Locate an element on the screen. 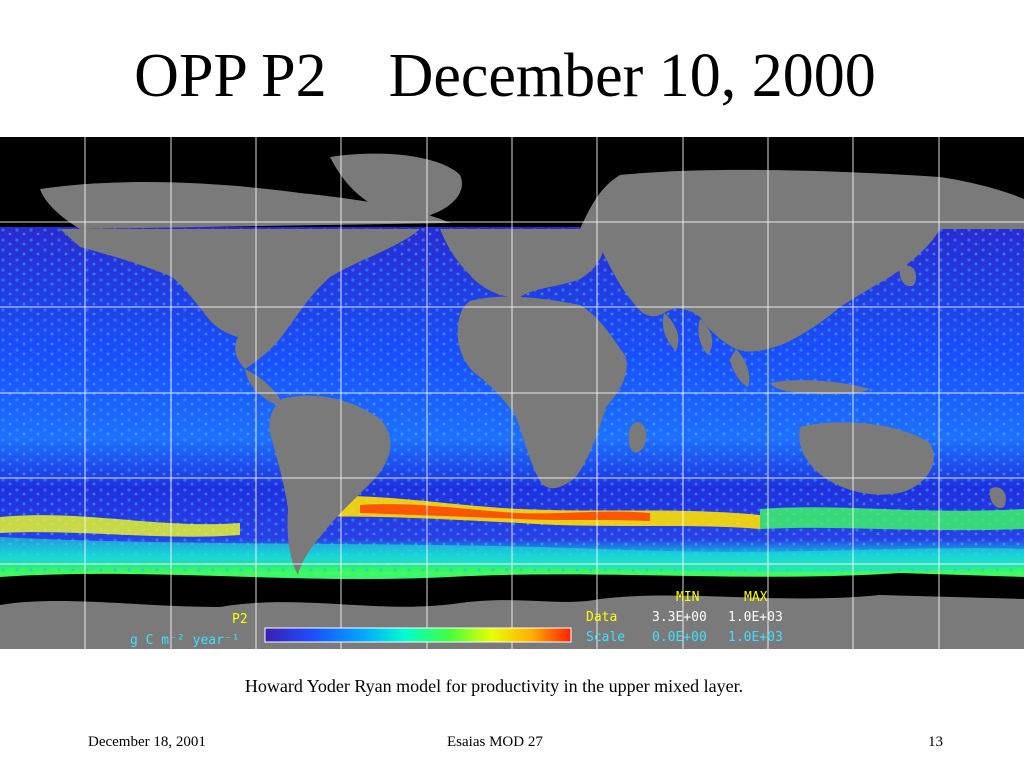 The width and height of the screenshot is (1024, 768). page-number: 13 is located at coordinates (935, 742).